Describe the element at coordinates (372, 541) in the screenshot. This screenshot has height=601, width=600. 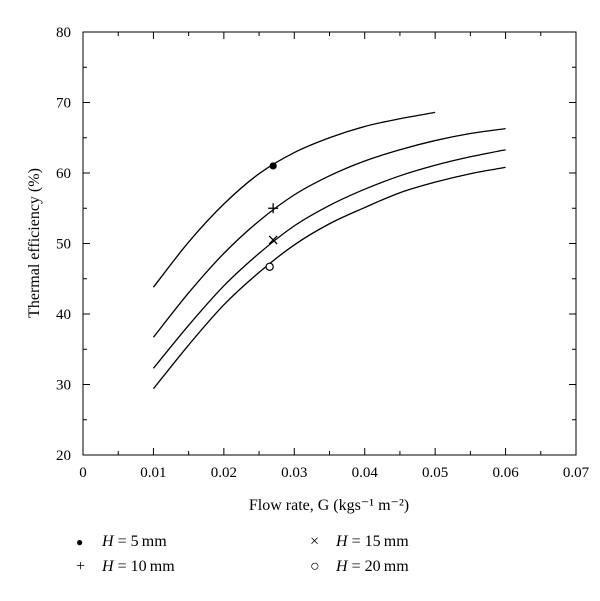
I see `legend-label: H = 15 mm` at that location.